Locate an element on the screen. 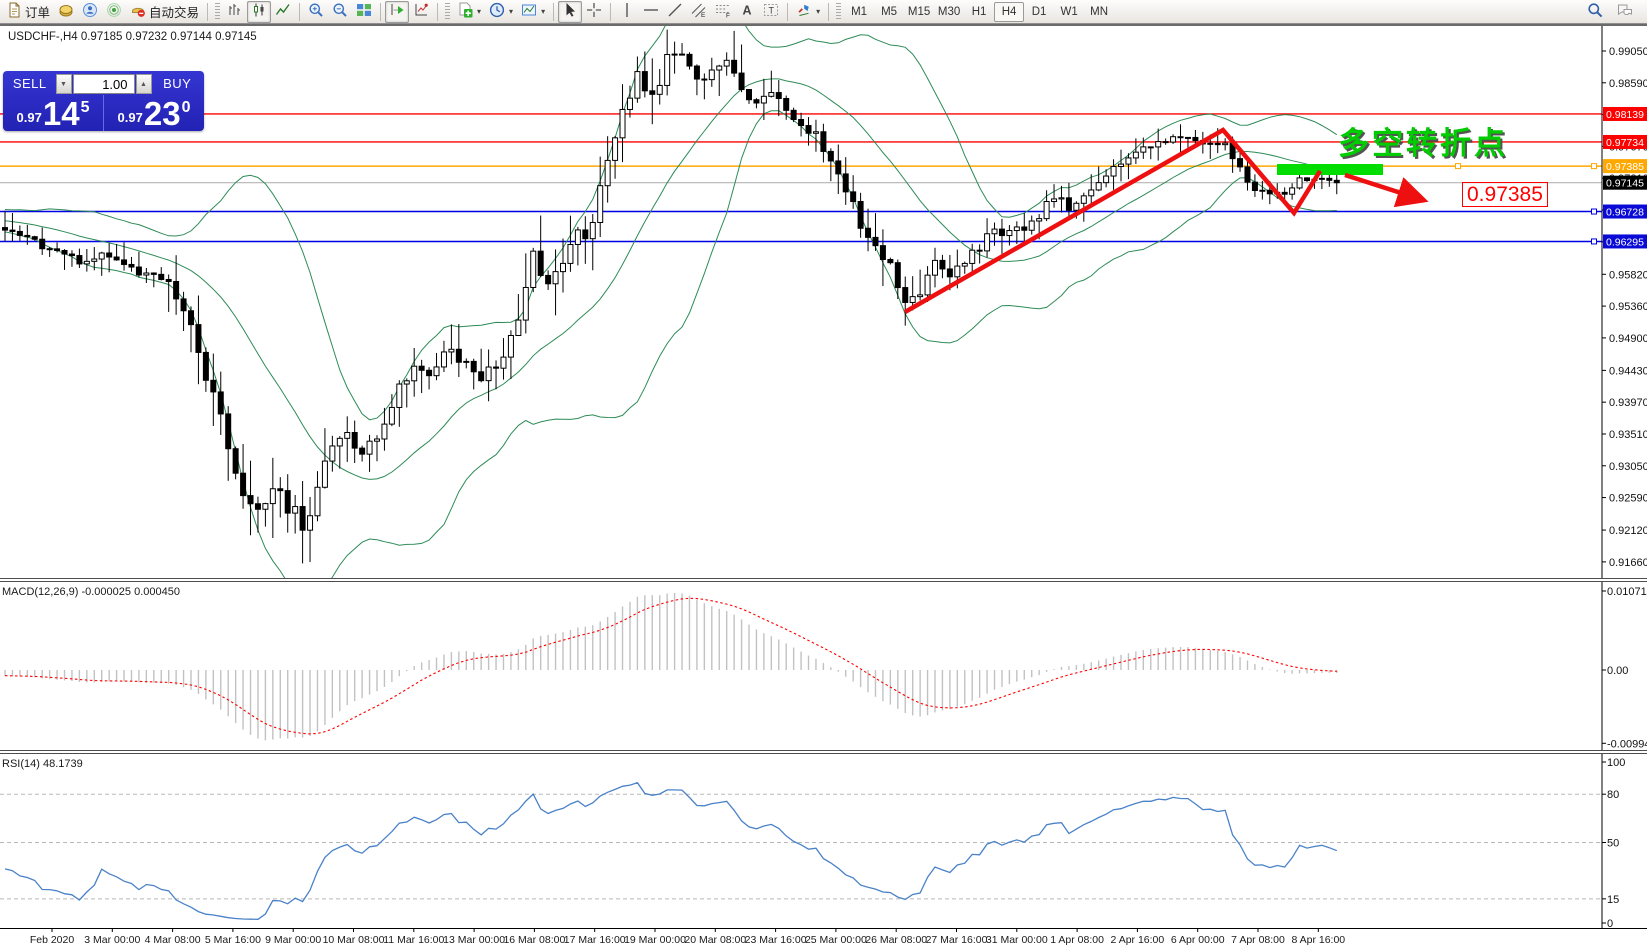 This screenshot has width=1647, height=948. buy-price-pips: 23 is located at coordinates (162, 113).